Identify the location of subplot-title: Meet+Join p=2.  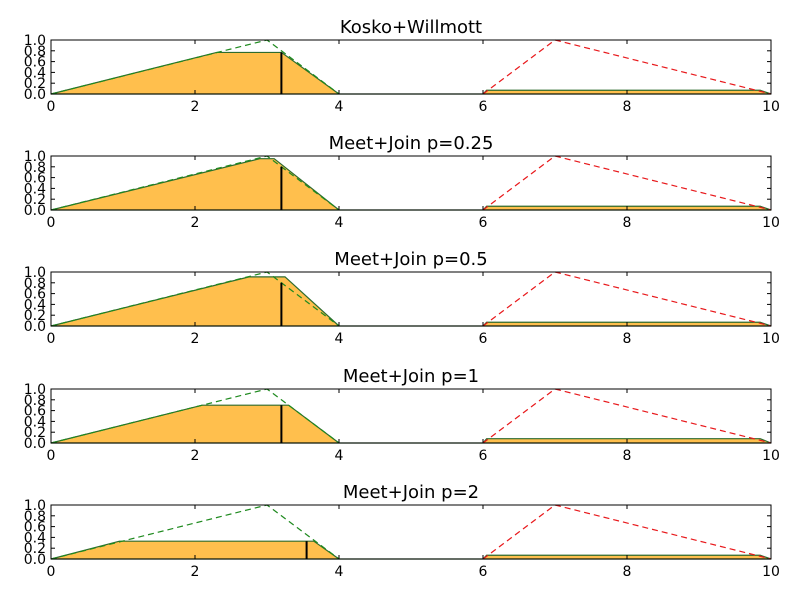
(411, 492).